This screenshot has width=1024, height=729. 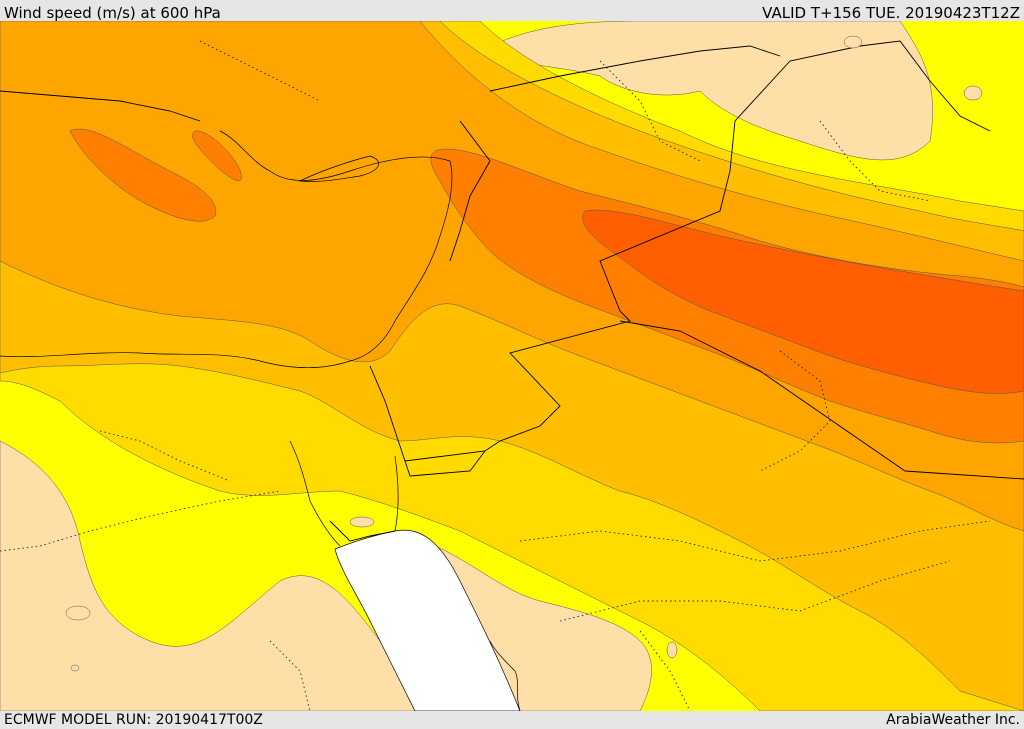 What do you see at coordinates (891, 13) in the screenshot?
I see `valid-time-label: VALID T+156 TUE. 20190423T12Z` at bounding box center [891, 13].